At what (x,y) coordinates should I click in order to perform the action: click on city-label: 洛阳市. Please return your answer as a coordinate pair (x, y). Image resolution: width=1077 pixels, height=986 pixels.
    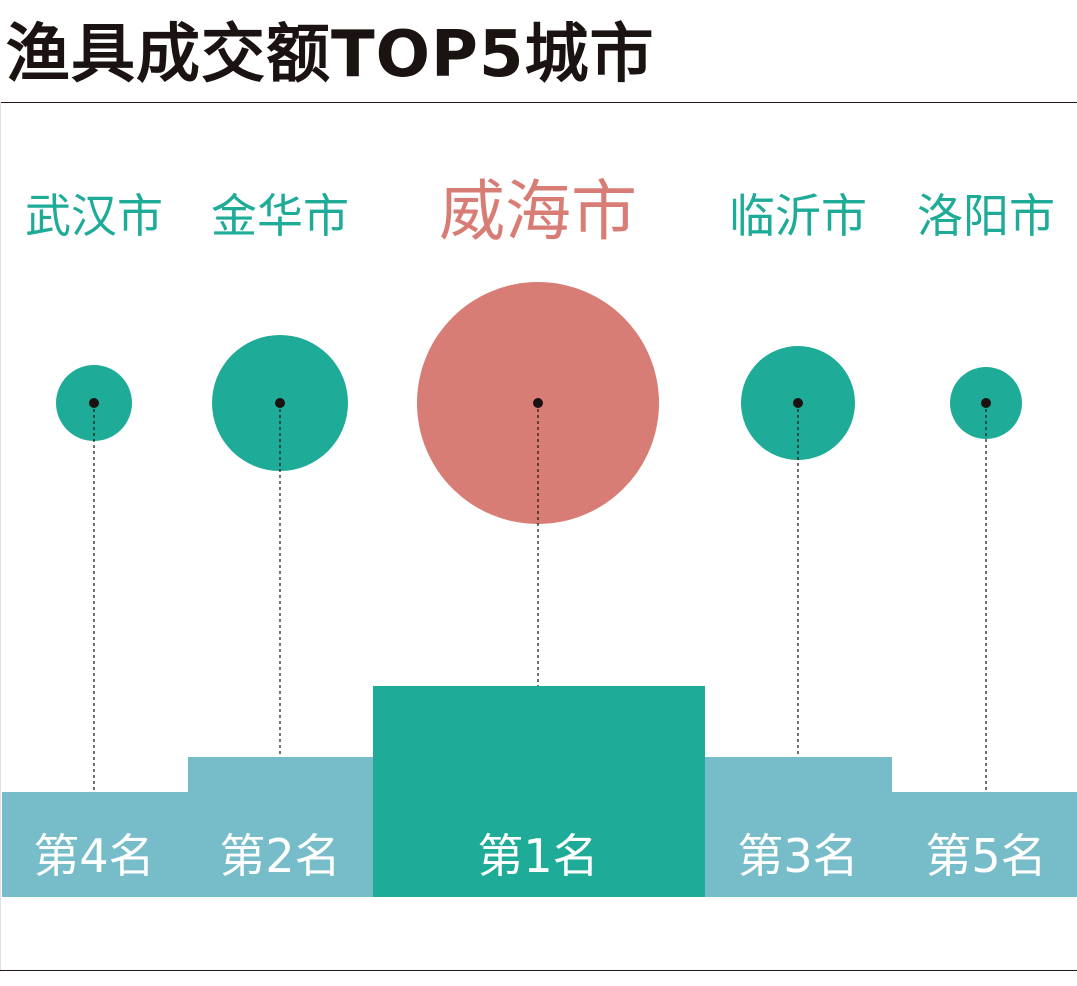
    Looking at the image, I should click on (986, 216).